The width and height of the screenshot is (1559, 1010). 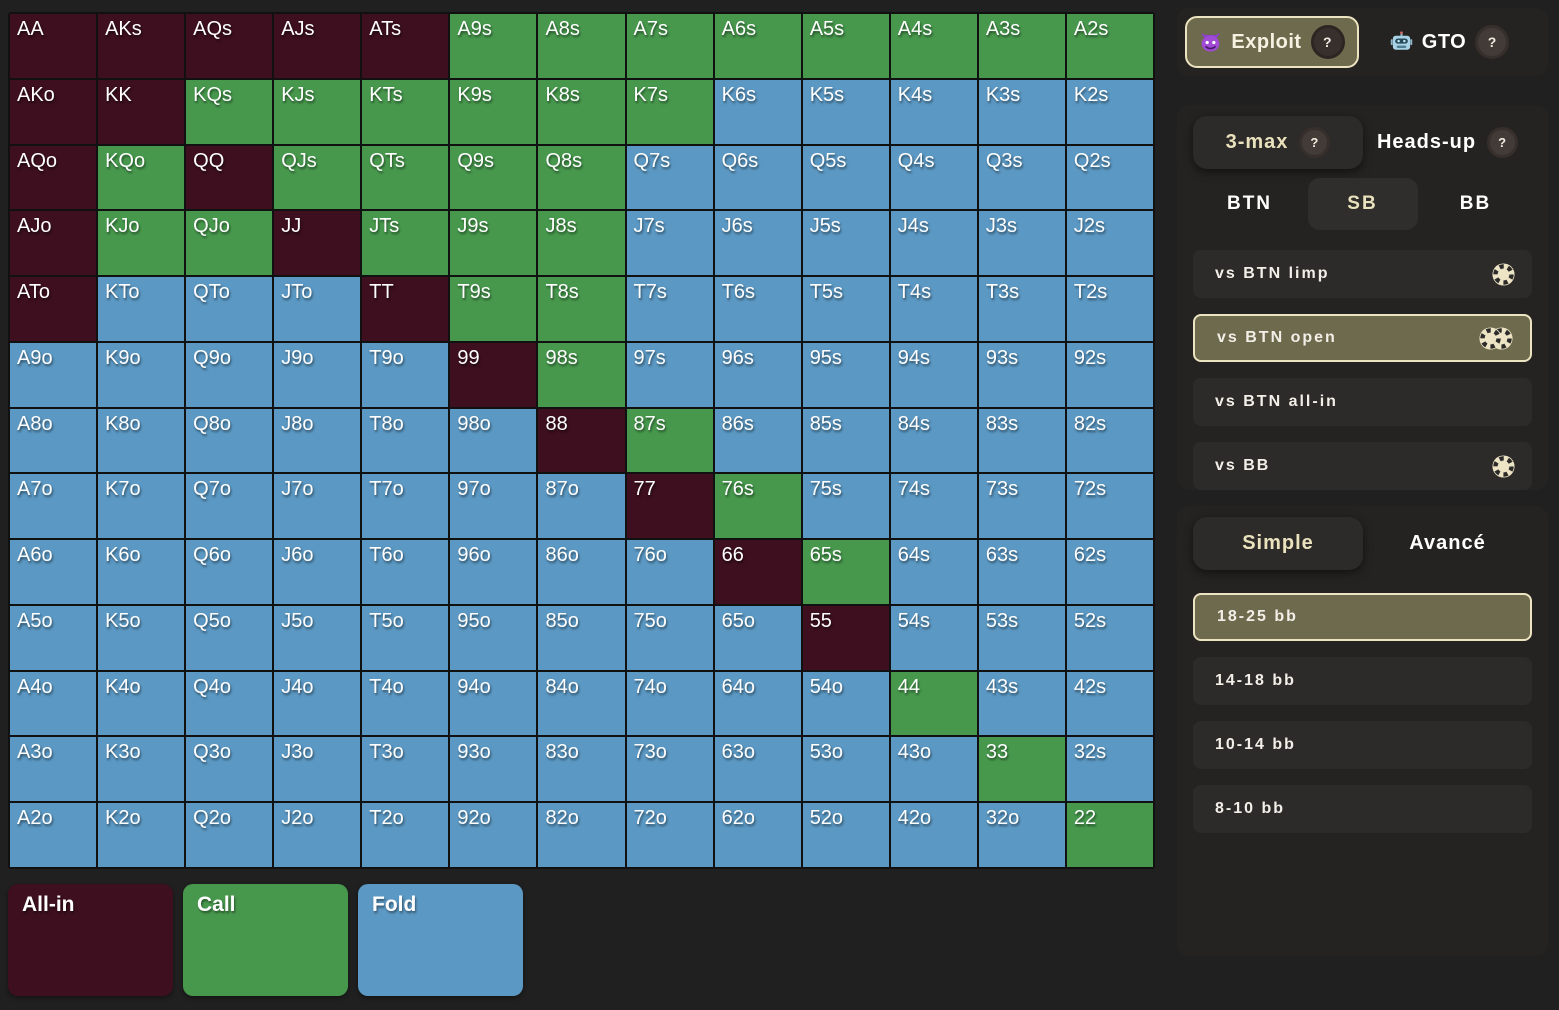 I want to click on hand-cell-T8s: T8s, so click(x=581, y=309).